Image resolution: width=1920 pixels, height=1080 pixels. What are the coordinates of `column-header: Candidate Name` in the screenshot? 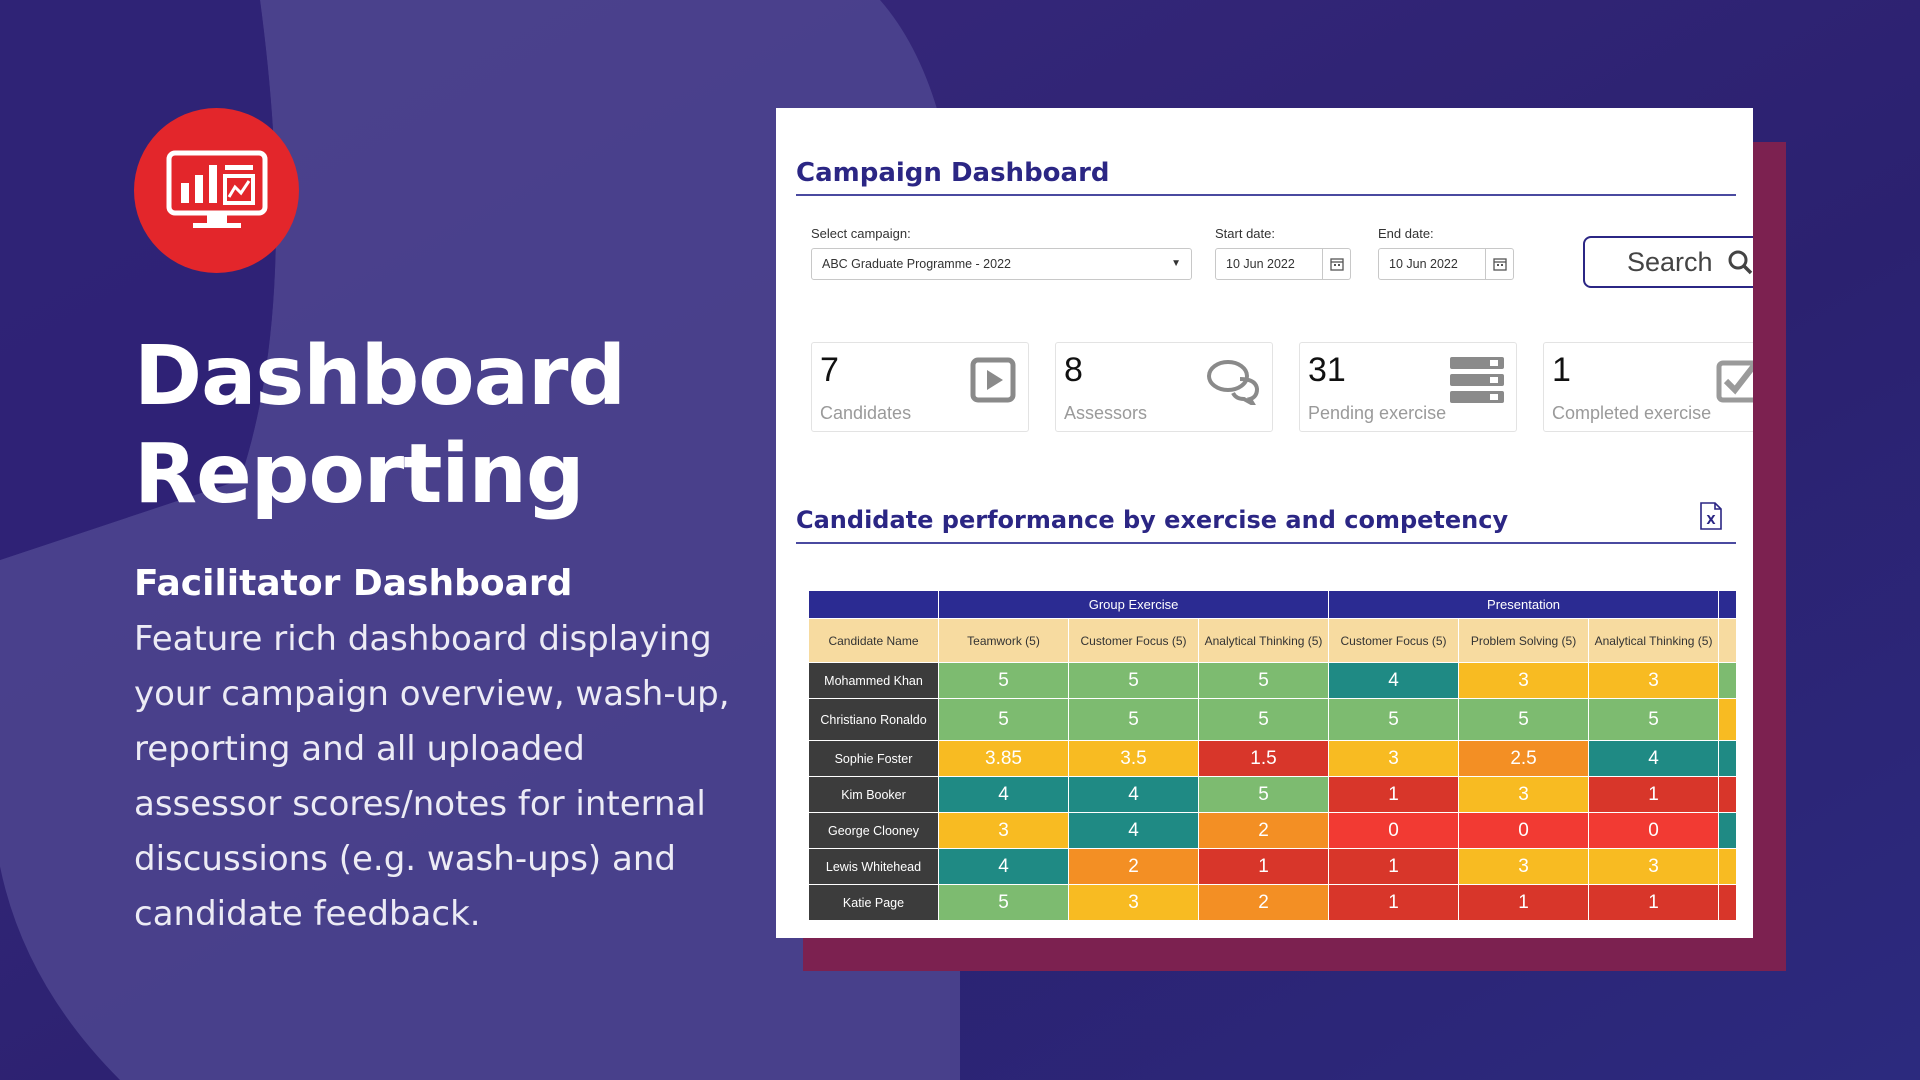 It's located at (873, 640).